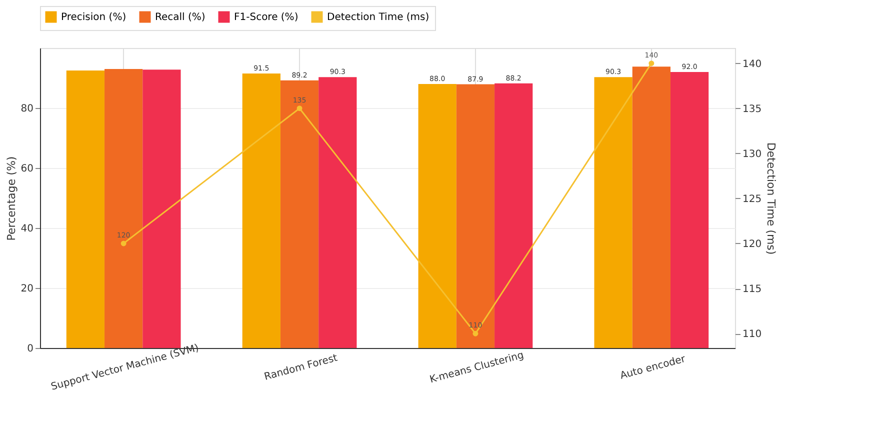  What do you see at coordinates (378, 17) in the screenshot?
I see `legend-label: Detection Time (ms)` at bounding box center [378, 17].